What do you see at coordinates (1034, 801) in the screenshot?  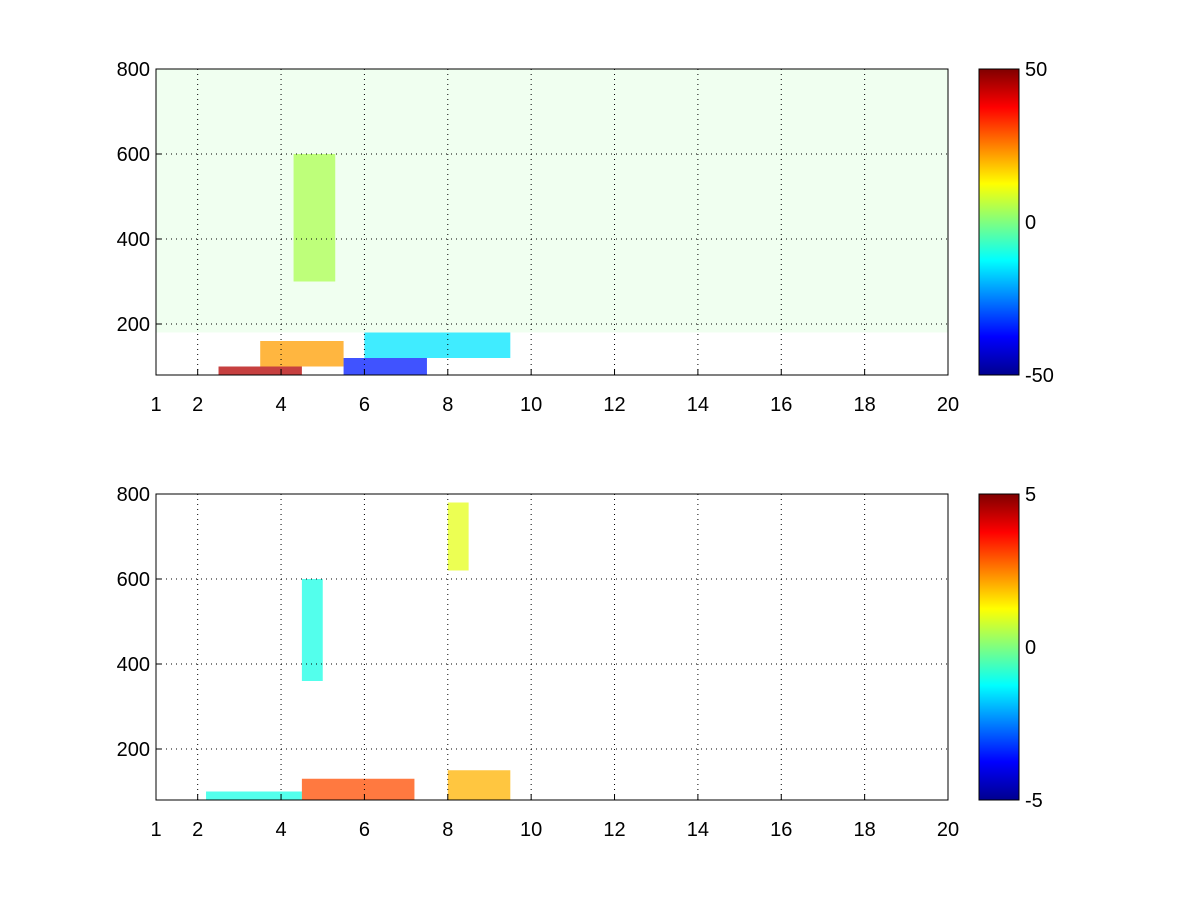 I see `colorbar-tick-label: -5` at bounding box center [1034, 801].